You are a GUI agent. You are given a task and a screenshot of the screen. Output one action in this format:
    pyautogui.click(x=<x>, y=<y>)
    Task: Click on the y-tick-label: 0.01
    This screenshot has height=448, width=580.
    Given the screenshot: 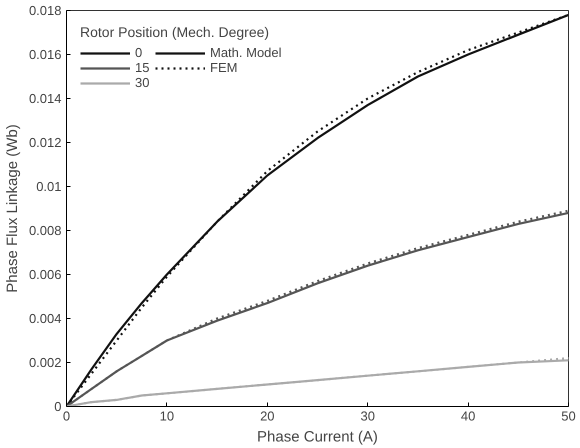 What is the action you would take?
    pyautogui.click(x=49, y=186)
    